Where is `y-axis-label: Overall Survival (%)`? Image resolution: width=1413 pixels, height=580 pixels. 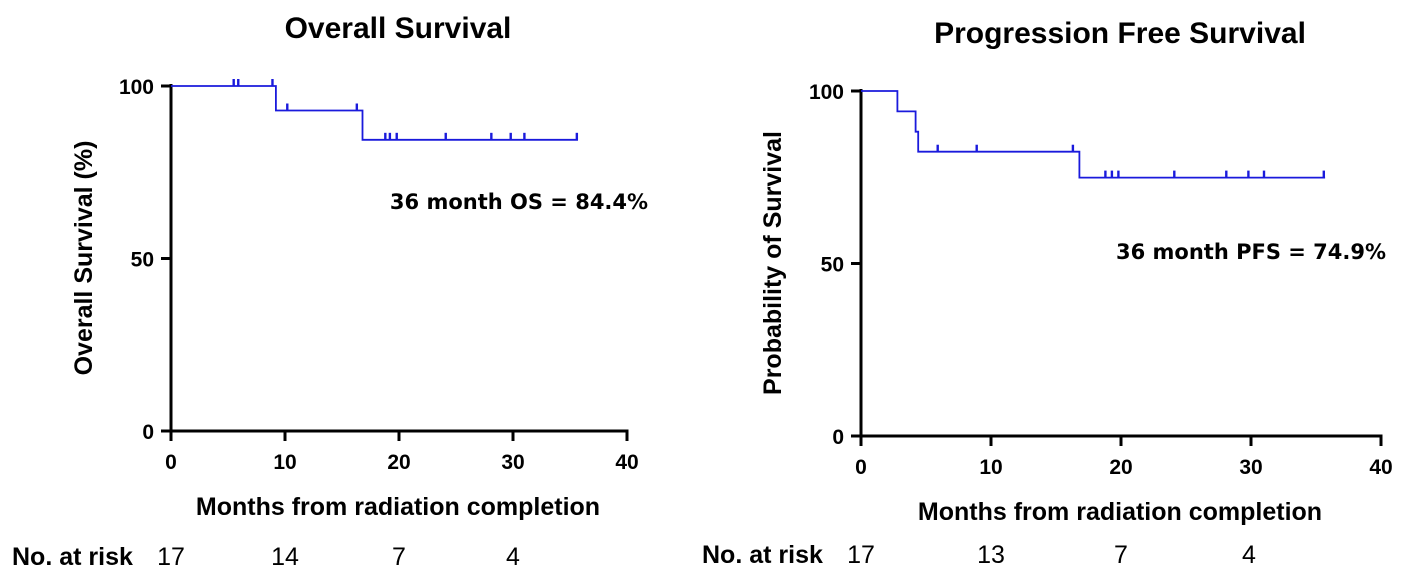 y-axis-label: Overall Survival (%) is located at coordinates (84, 258).